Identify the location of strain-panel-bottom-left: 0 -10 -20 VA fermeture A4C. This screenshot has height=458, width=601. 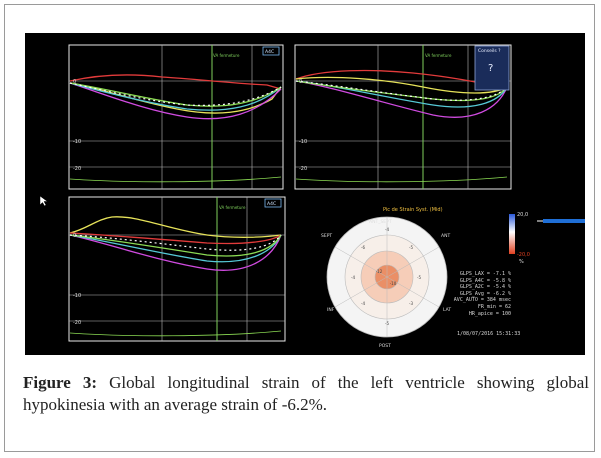
(178, 270).